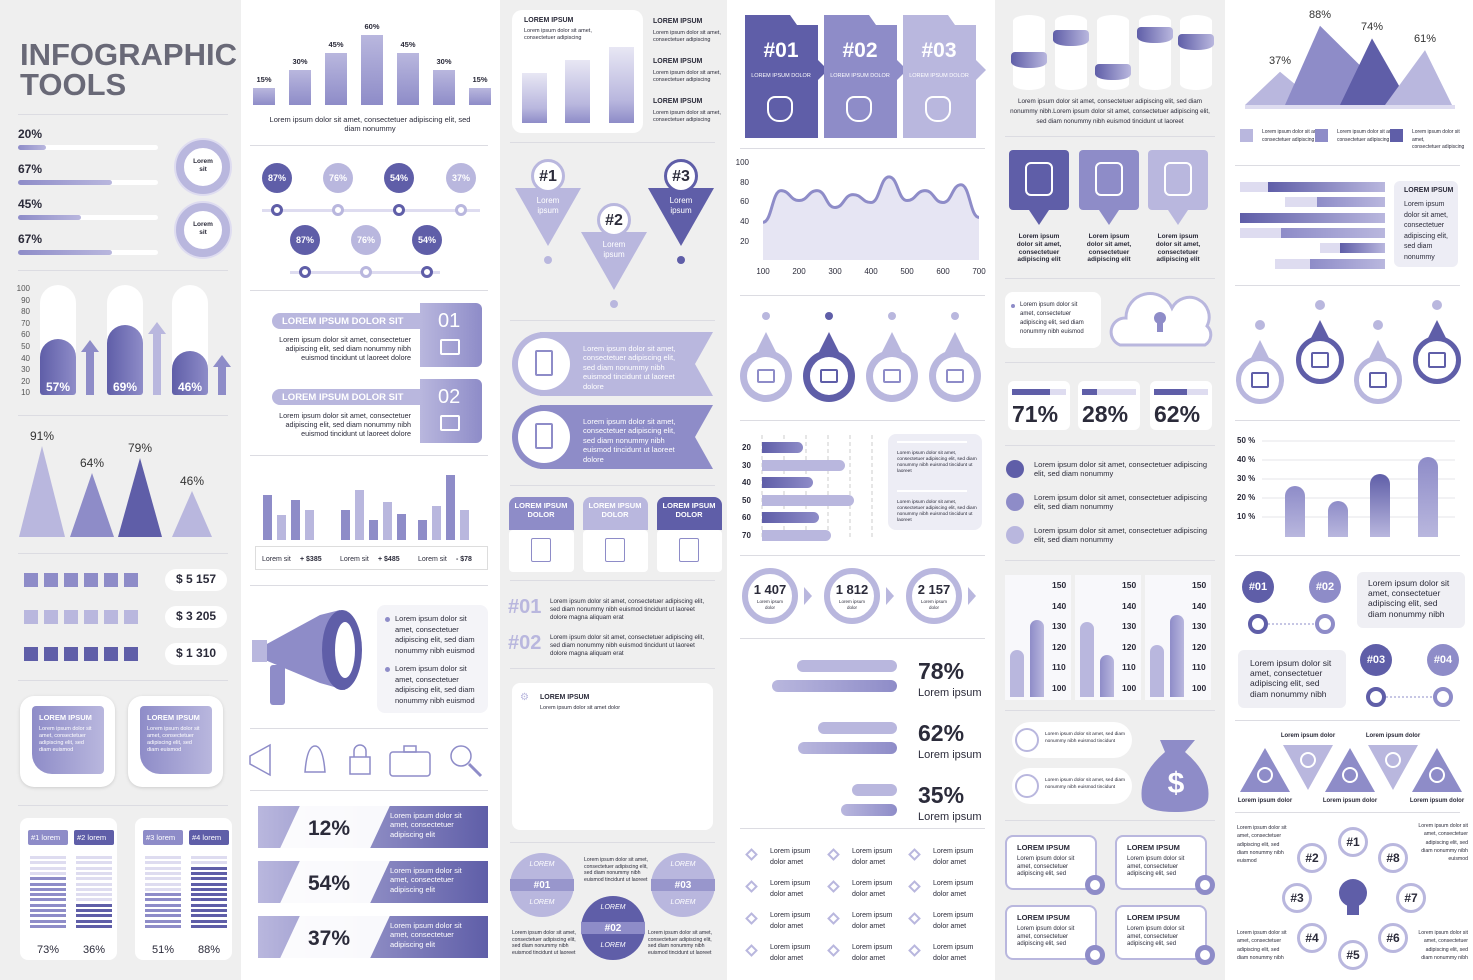 The image size is (1473, 980). I want to click on legend-value: + $385, so click(311, 559).